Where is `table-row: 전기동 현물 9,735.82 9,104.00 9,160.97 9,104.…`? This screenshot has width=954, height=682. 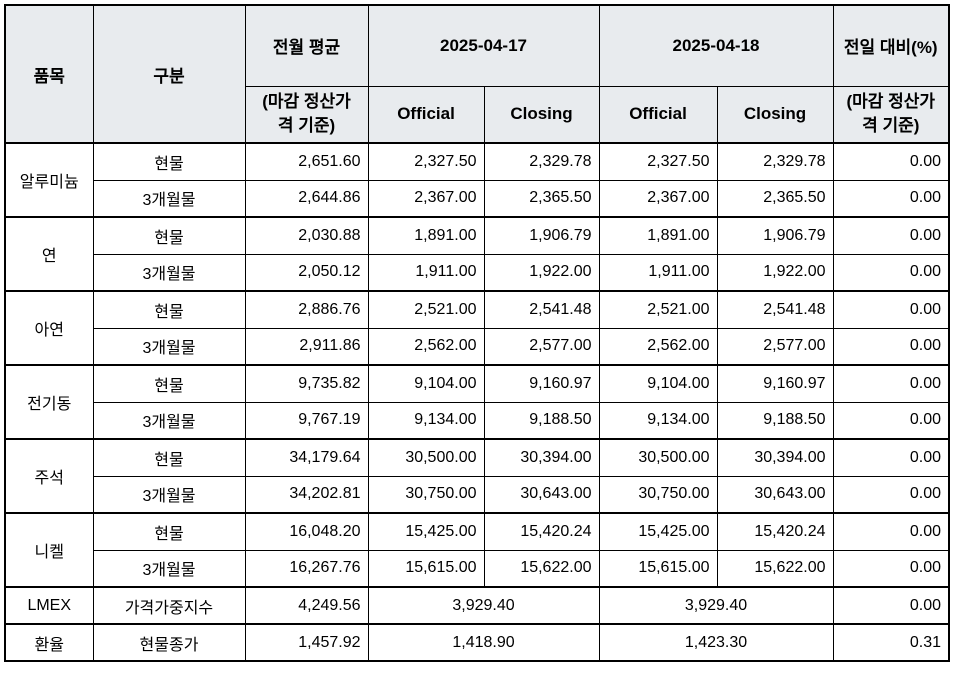
table-row: 전기동 현물 9,735.82 9,104.00 9,160.97 9,104.… is located at coordinates (477, 402).